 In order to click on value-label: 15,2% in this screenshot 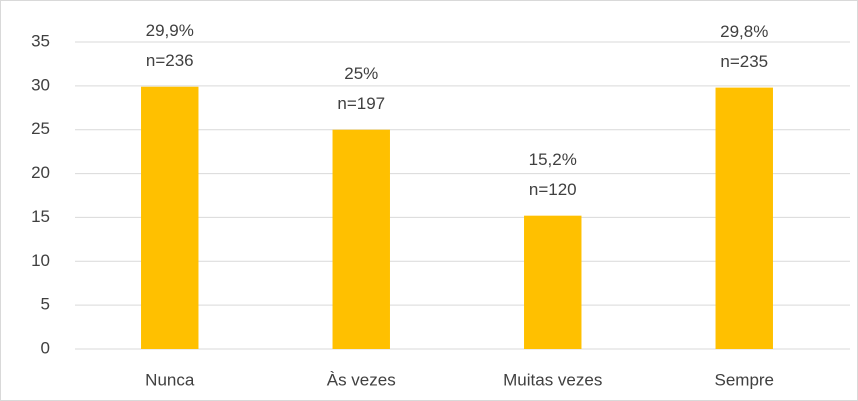, I will do `click(553, 159)`.